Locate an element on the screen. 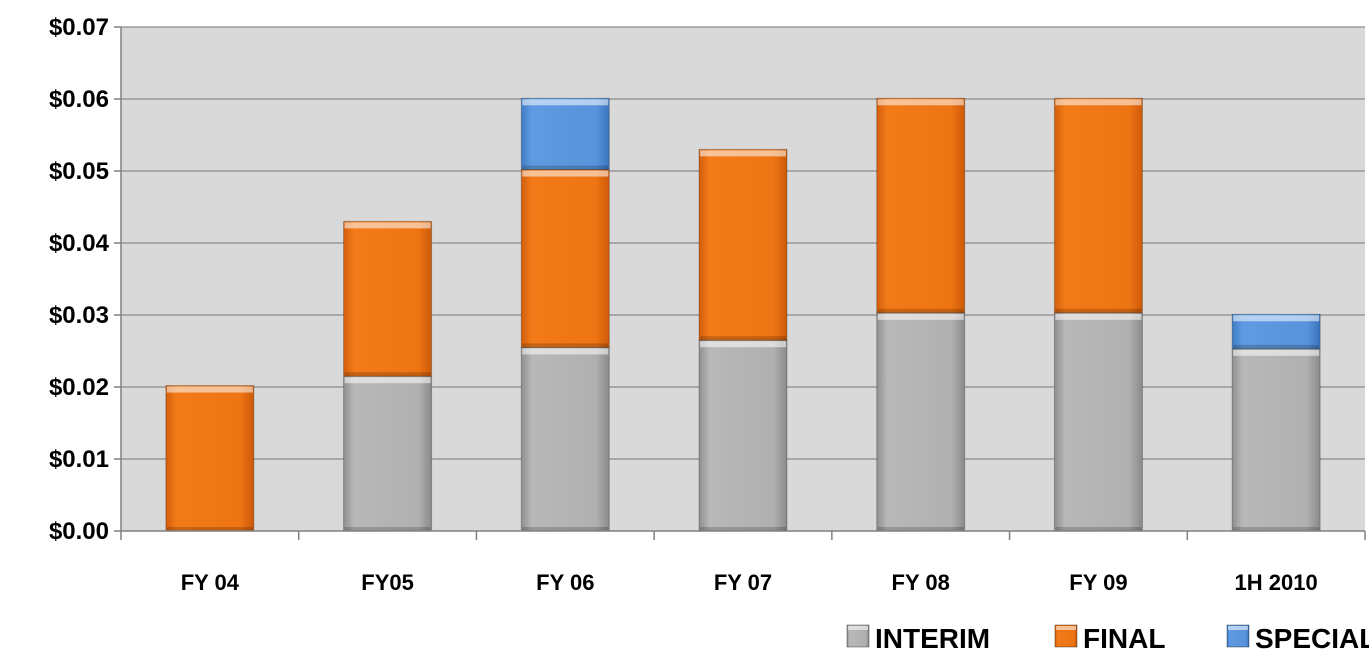 This screenshot has width=1369, height=661. x-tick-label: FY05 is located at coordinates (387, 582).